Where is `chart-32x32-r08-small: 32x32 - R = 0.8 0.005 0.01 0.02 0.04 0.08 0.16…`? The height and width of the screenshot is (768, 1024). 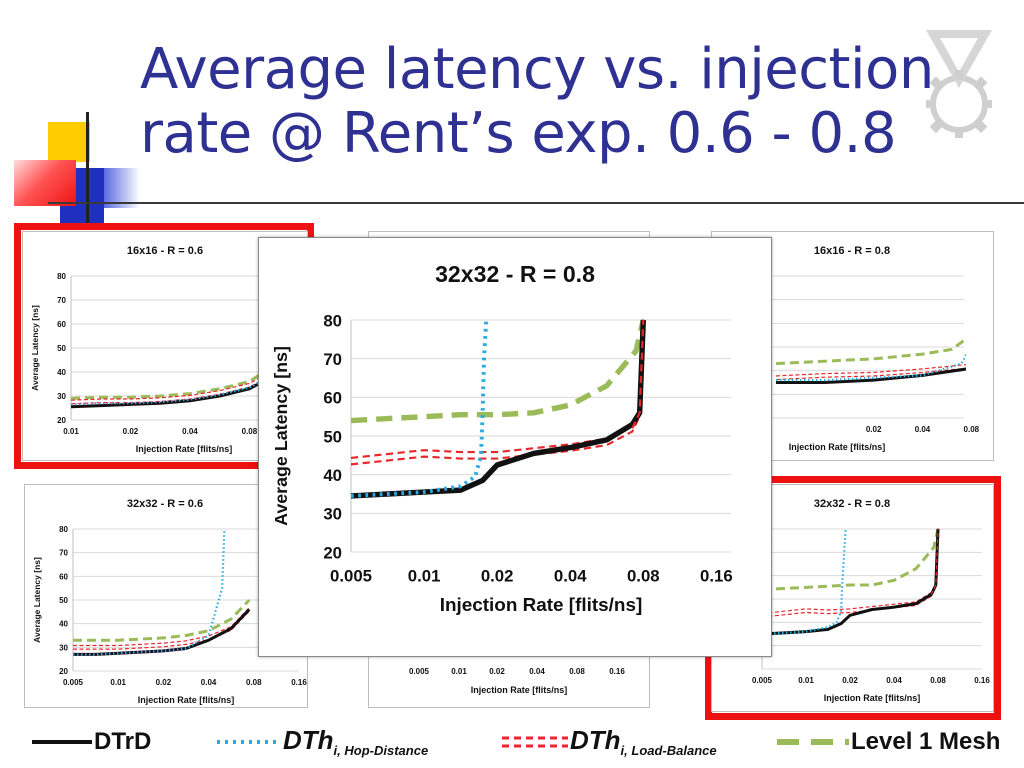
chart-32x32-r08-small: 32x32 - R = 0.8 0.005 0.01 0.02 0.04 0.08 0.16… is located at coordinates (871, 600).